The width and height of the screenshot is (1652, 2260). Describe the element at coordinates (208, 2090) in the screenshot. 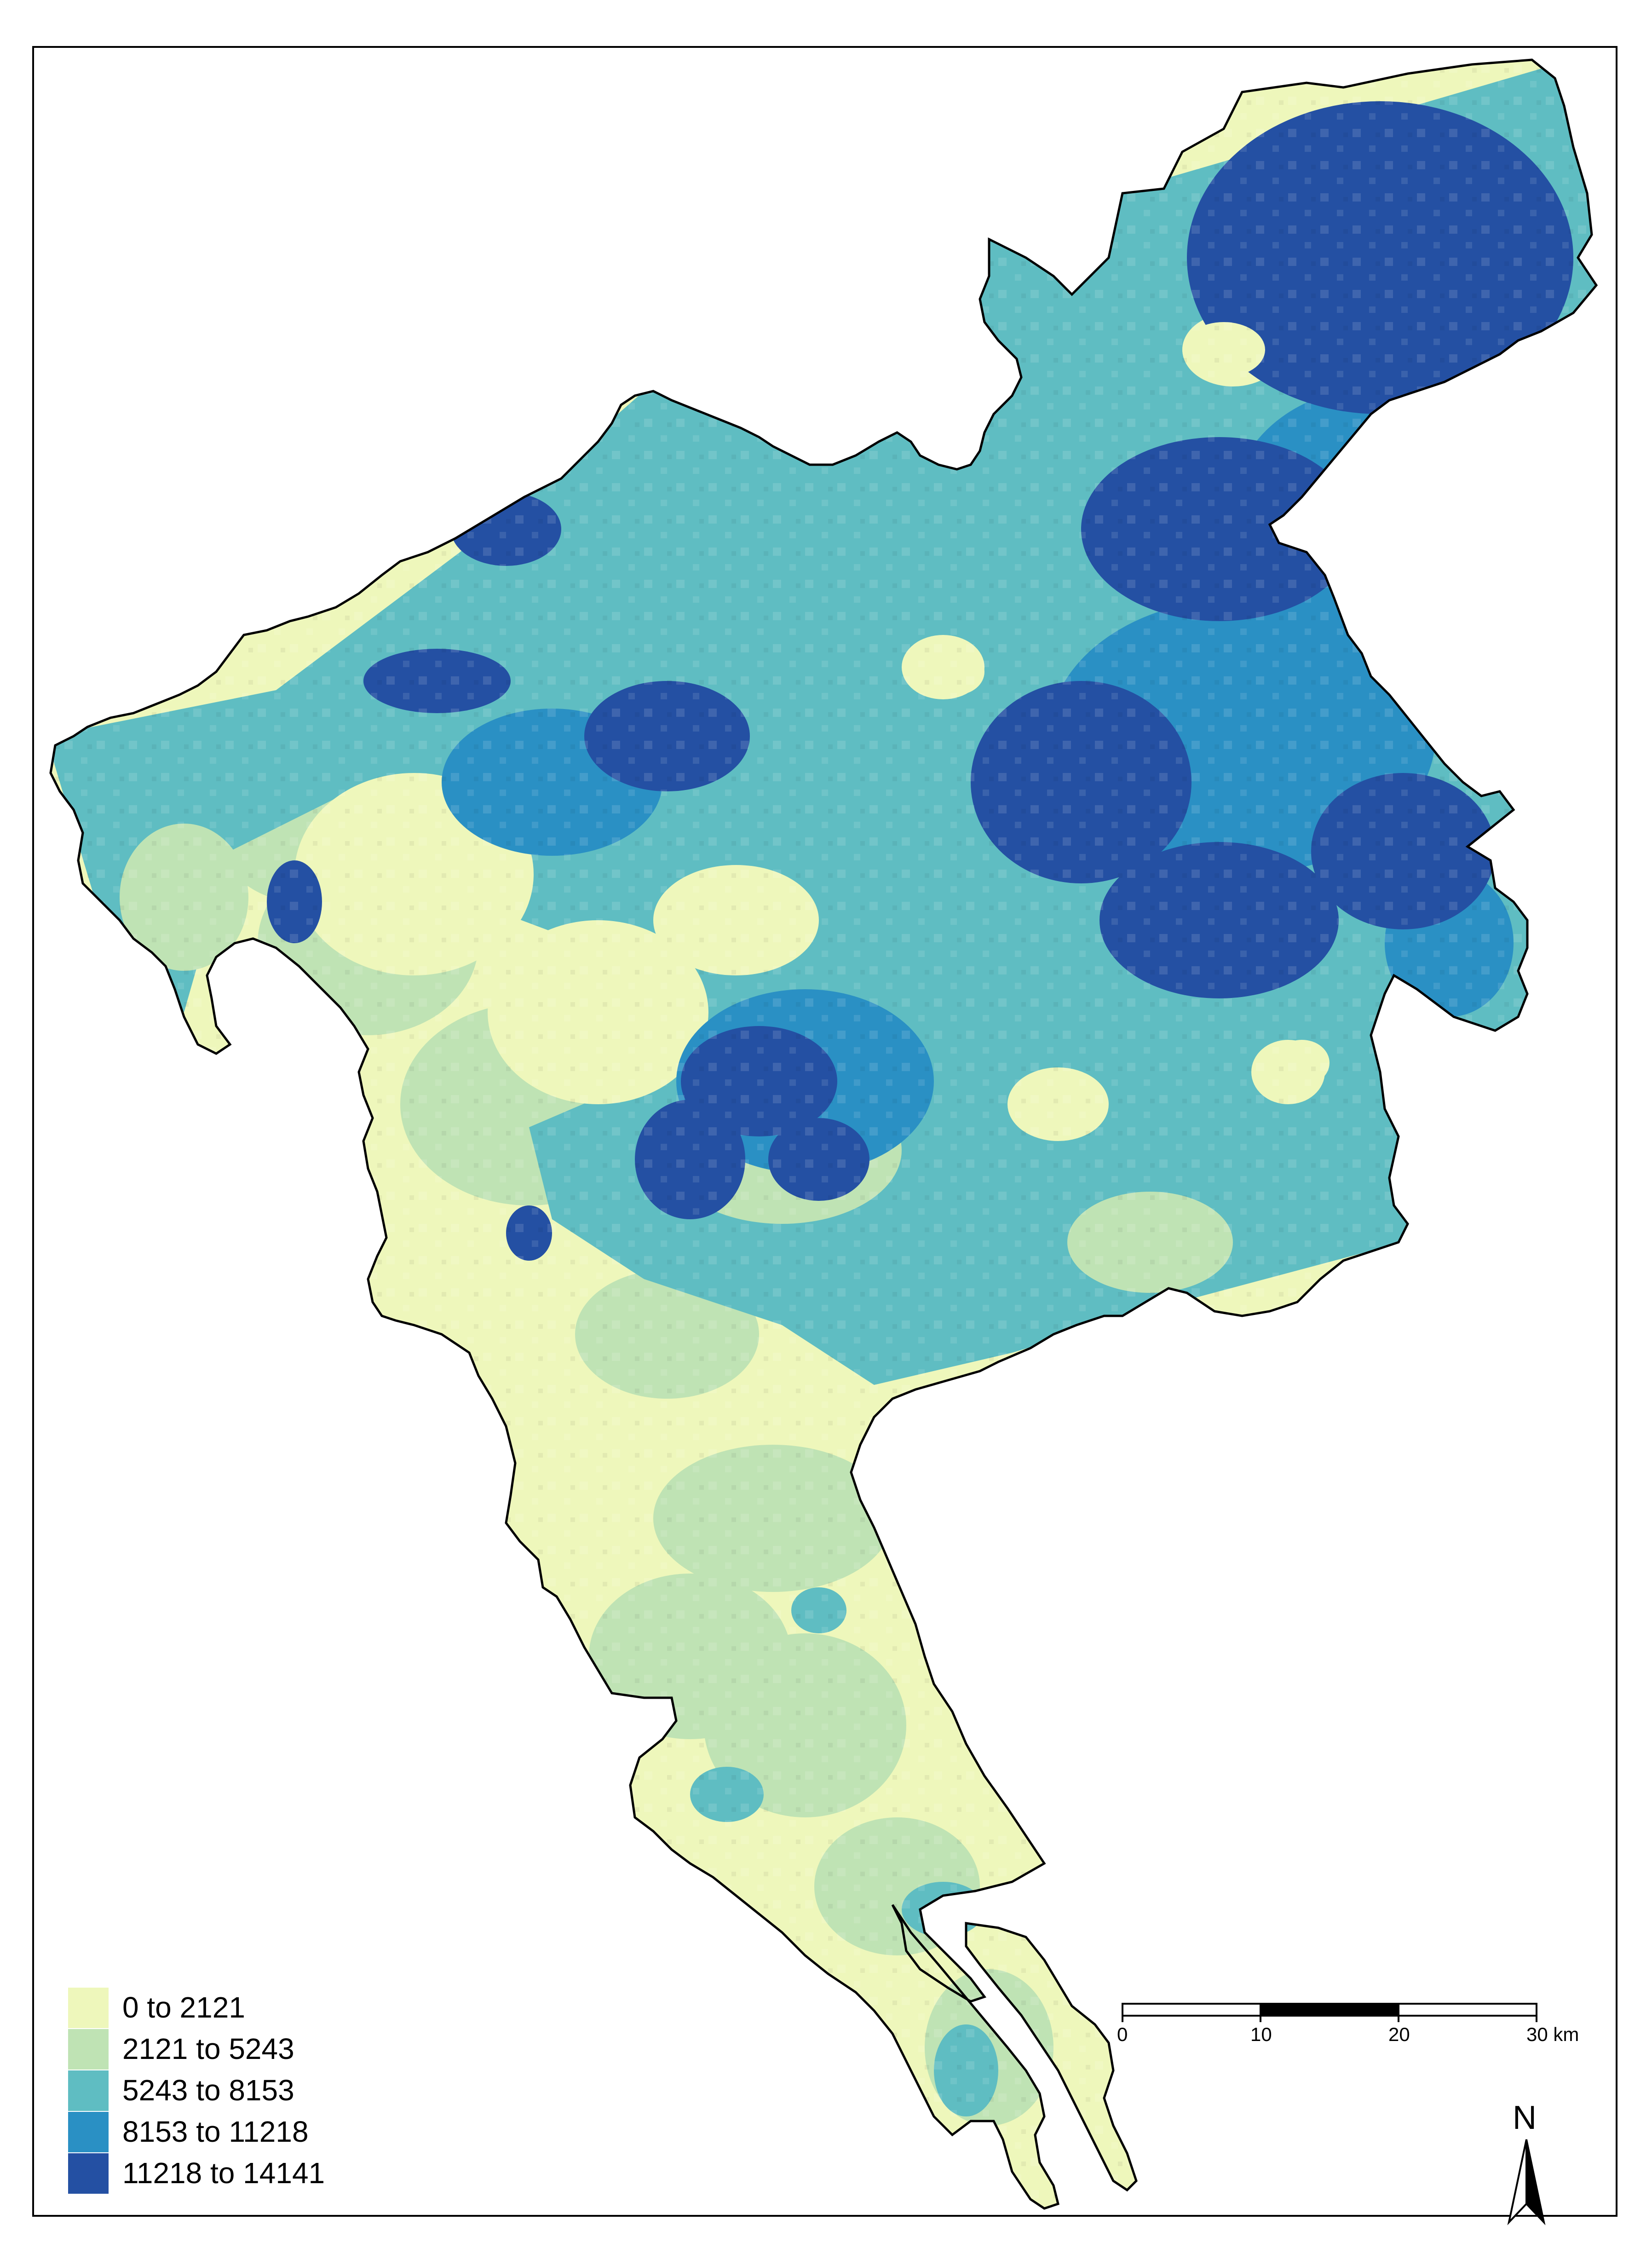

I see `legend-label: 5243 to 8153` at that location.